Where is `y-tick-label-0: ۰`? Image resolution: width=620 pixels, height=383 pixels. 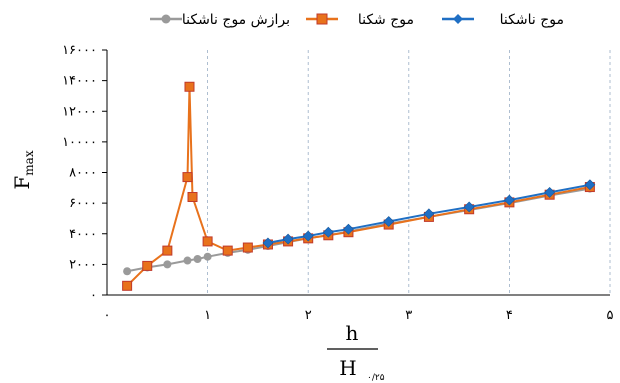
y-tick-label-0: ۰ is located at coordinates (93, 295).